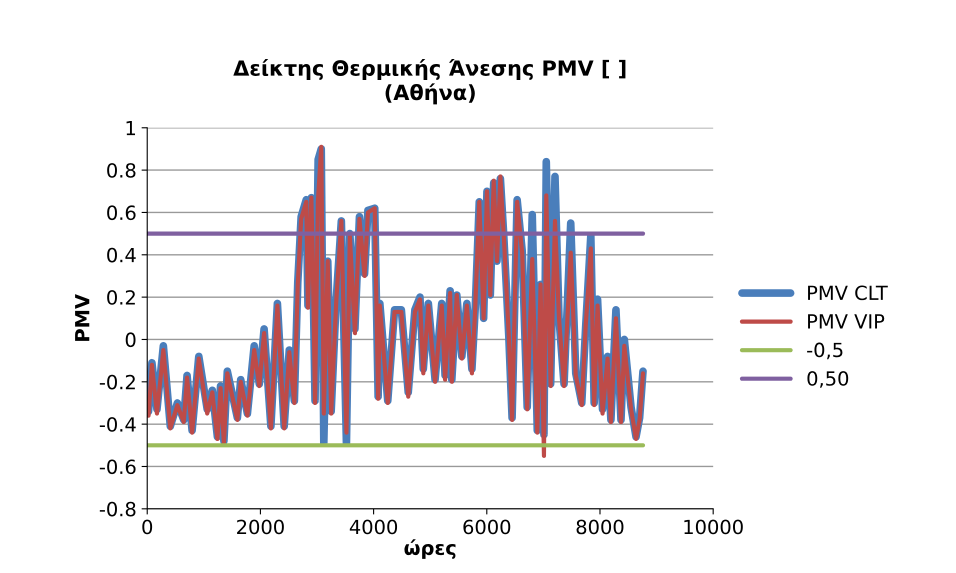  Describe the element at coordinates (131, 340) in the screenshot. I see `y-tick-label: 0` at that location.